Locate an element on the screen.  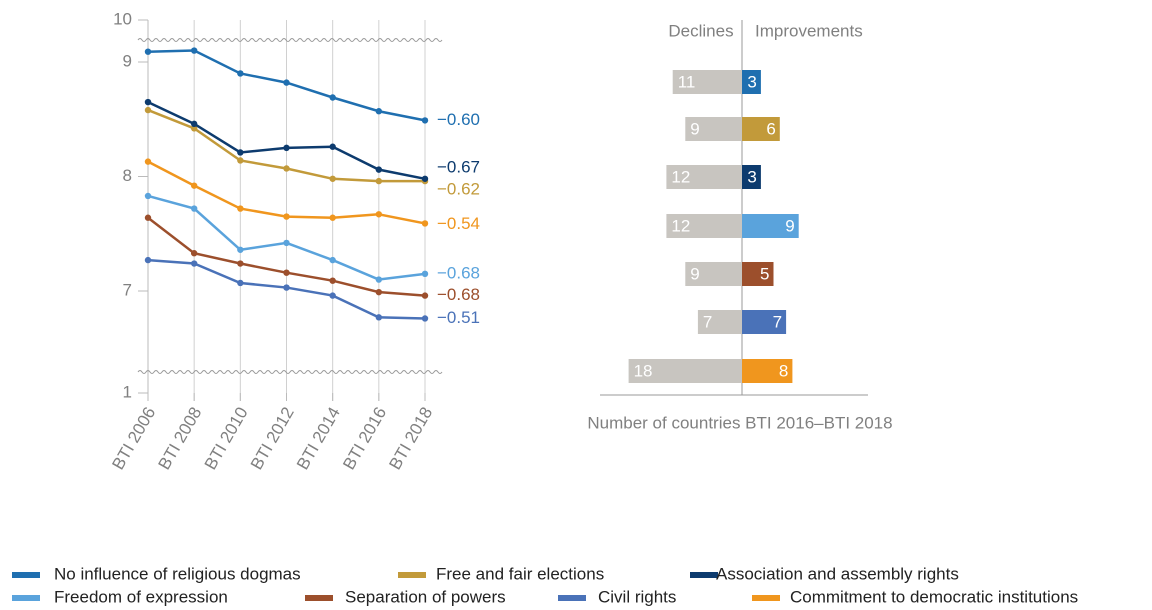
y-tick-label: 8 is located at coordinates (127, 175).